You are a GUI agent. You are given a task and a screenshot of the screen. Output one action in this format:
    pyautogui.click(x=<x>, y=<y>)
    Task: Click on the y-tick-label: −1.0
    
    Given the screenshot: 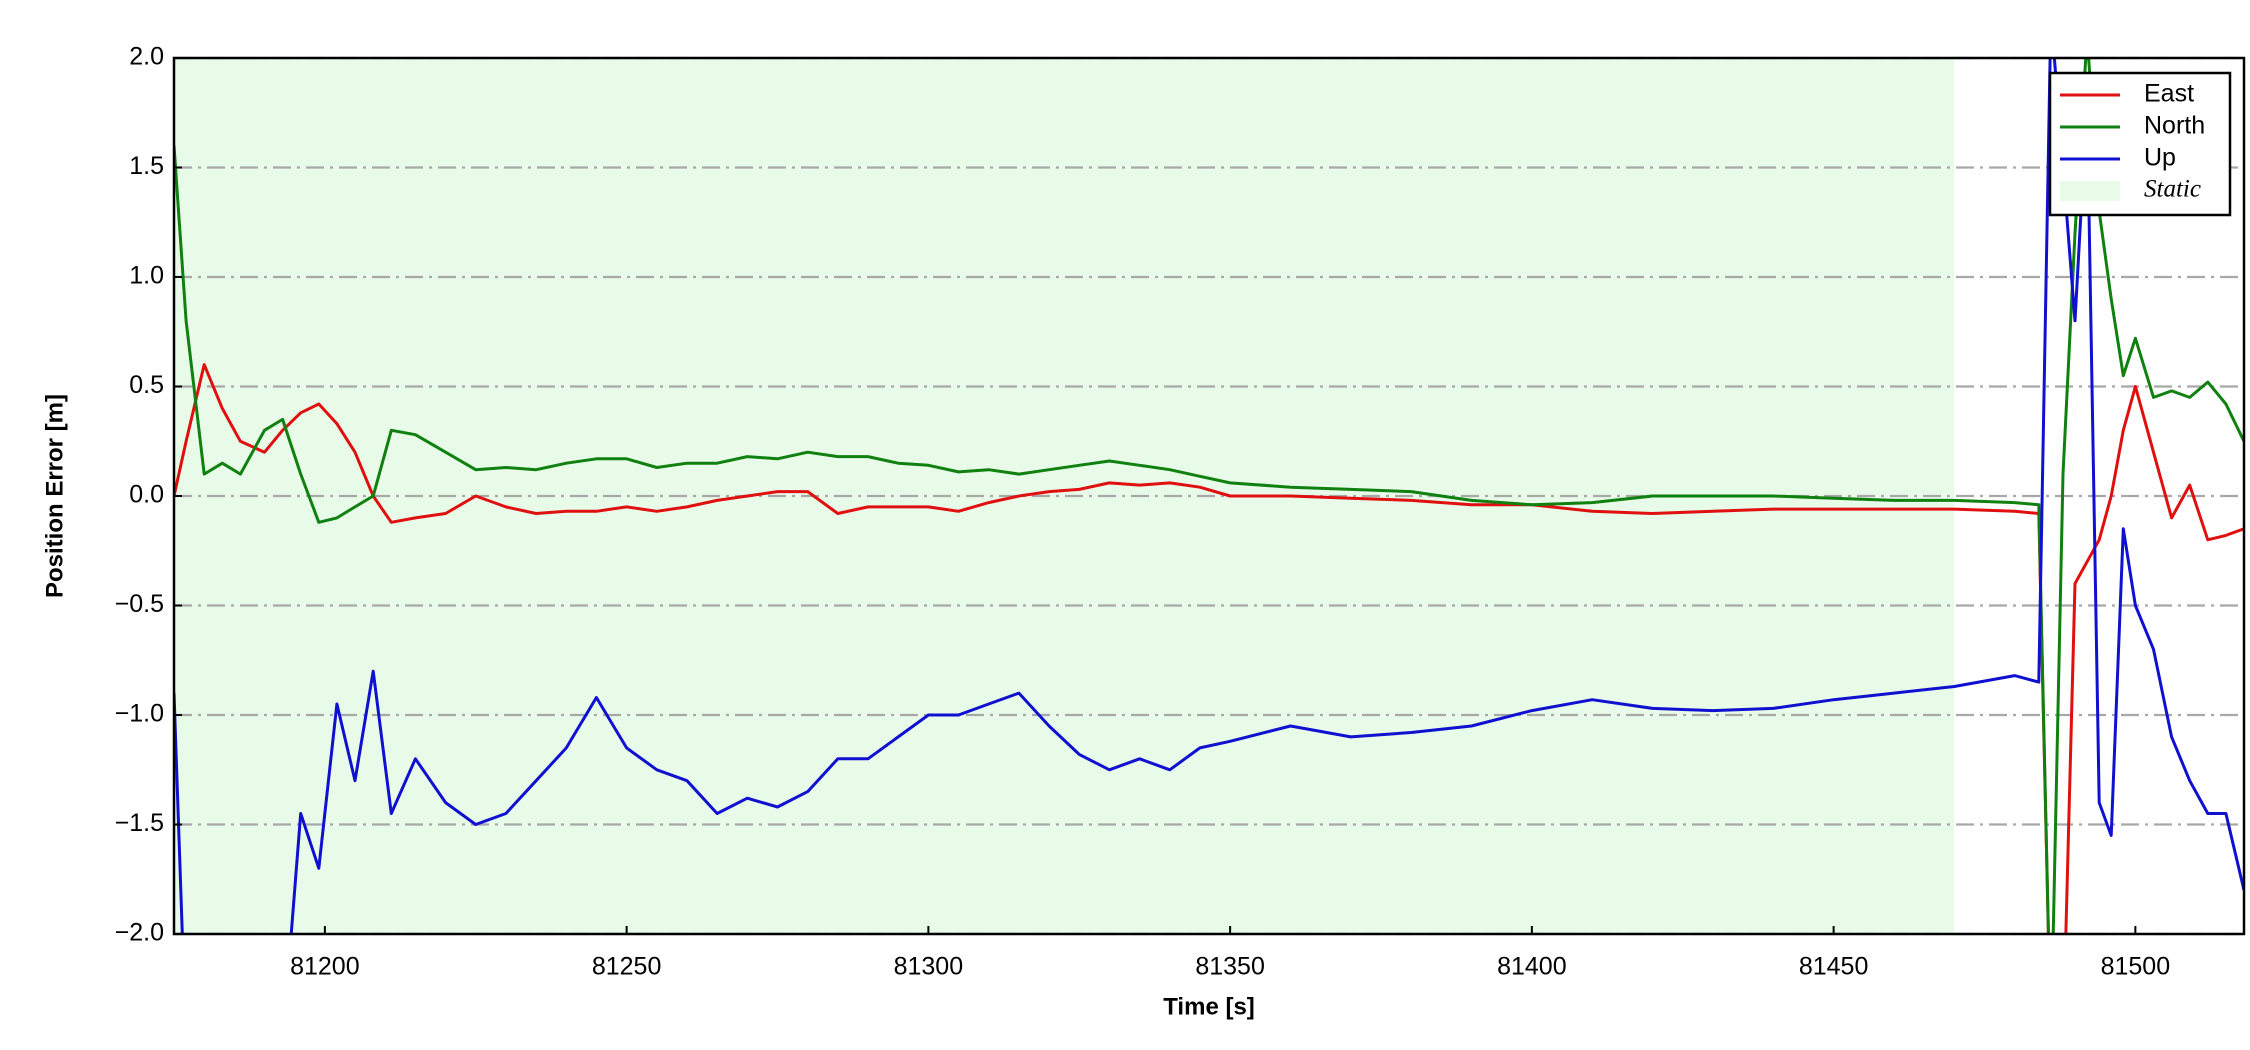 What is the action you would take?
    pyautogui.click(x=139, y=714)
    